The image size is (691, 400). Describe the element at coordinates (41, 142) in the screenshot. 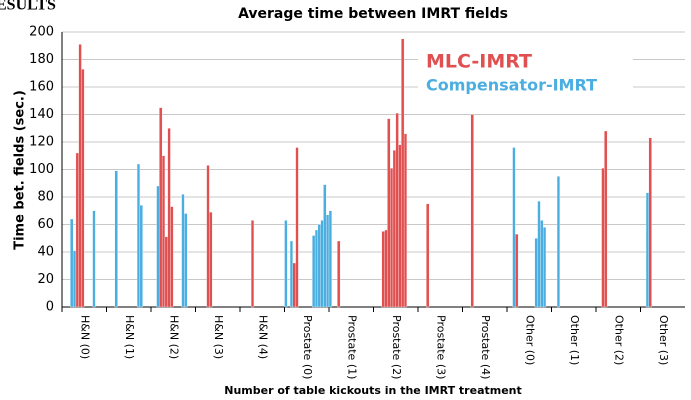

I see `y-tick-label: 120` at that location.